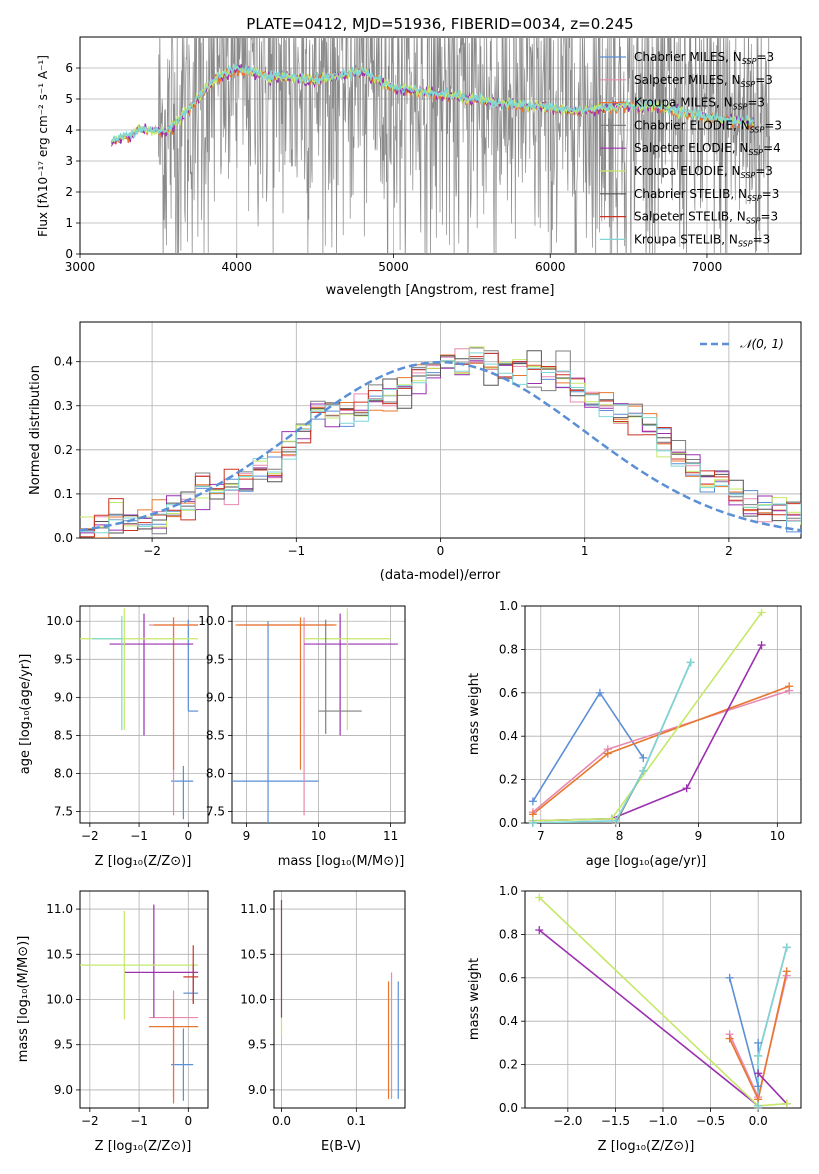 Image resolution: width=819 pixels, height=1174 pixels. I want to click on histogram-ylabel: Normed distribution, so click(35, 430).